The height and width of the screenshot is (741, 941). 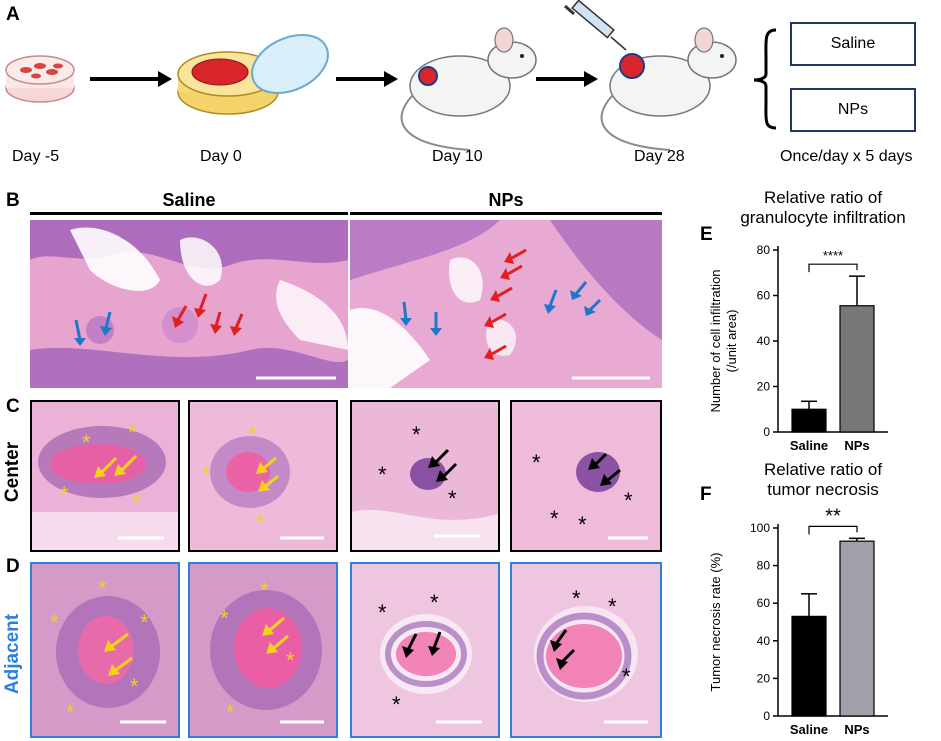 I want to click on day-label: Day 0, so click(x=221, y=156).